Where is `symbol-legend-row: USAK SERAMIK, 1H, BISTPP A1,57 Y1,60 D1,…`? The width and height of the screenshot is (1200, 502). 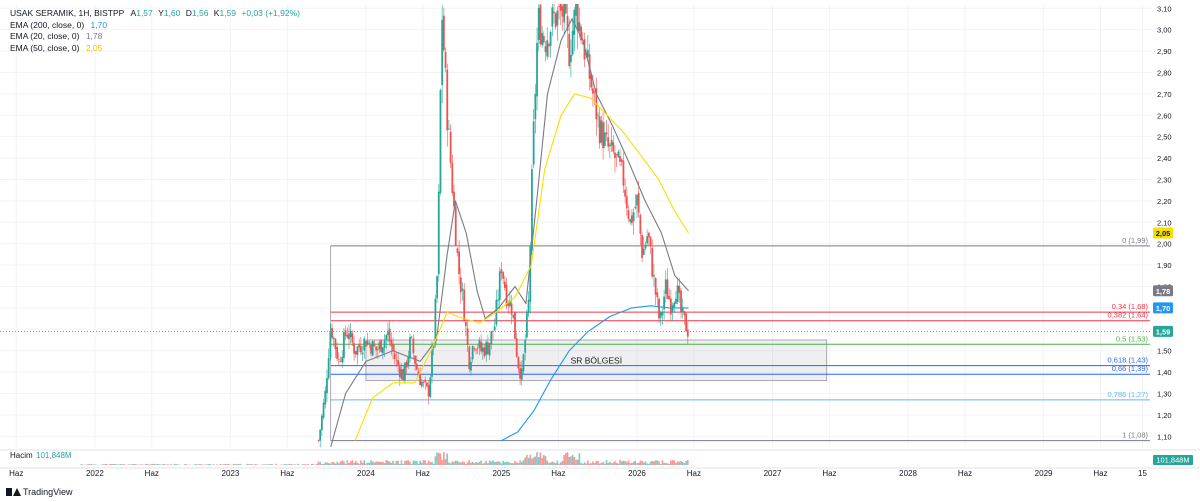
symbol-legend-row: USAK SERAMIK, 1H, BISTPP A1,57 Y1,60 D1,… is located at coordinates (155, 14).